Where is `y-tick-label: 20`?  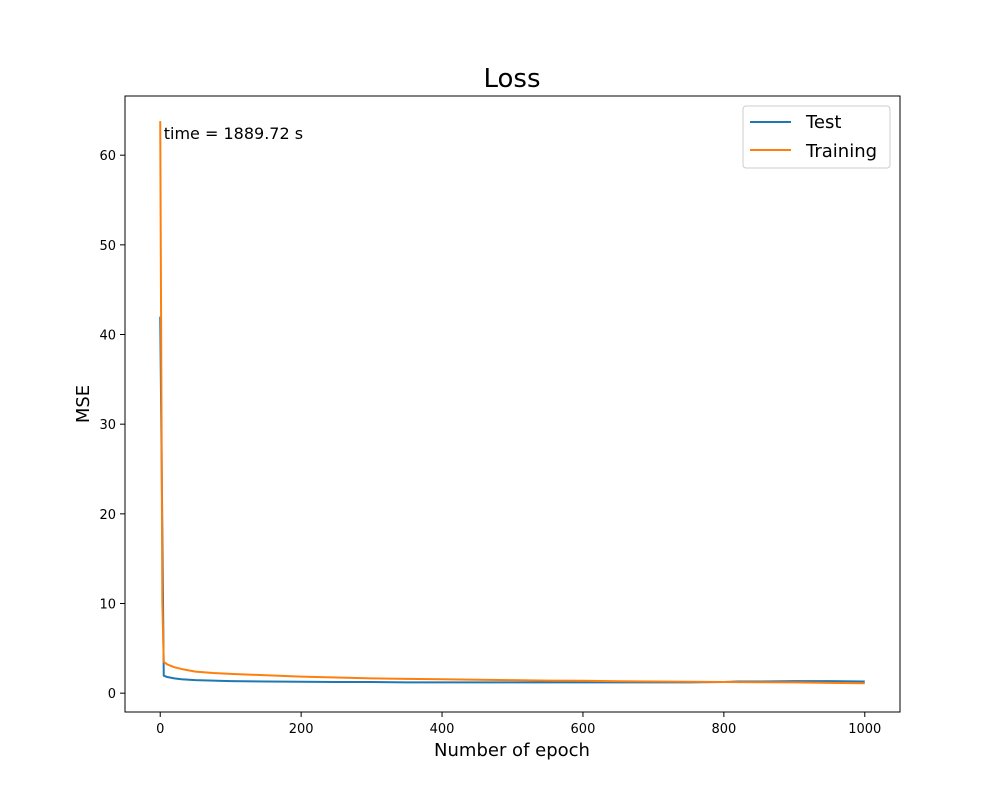
y-tick-label: 20 is located at coordinates (107, 515).